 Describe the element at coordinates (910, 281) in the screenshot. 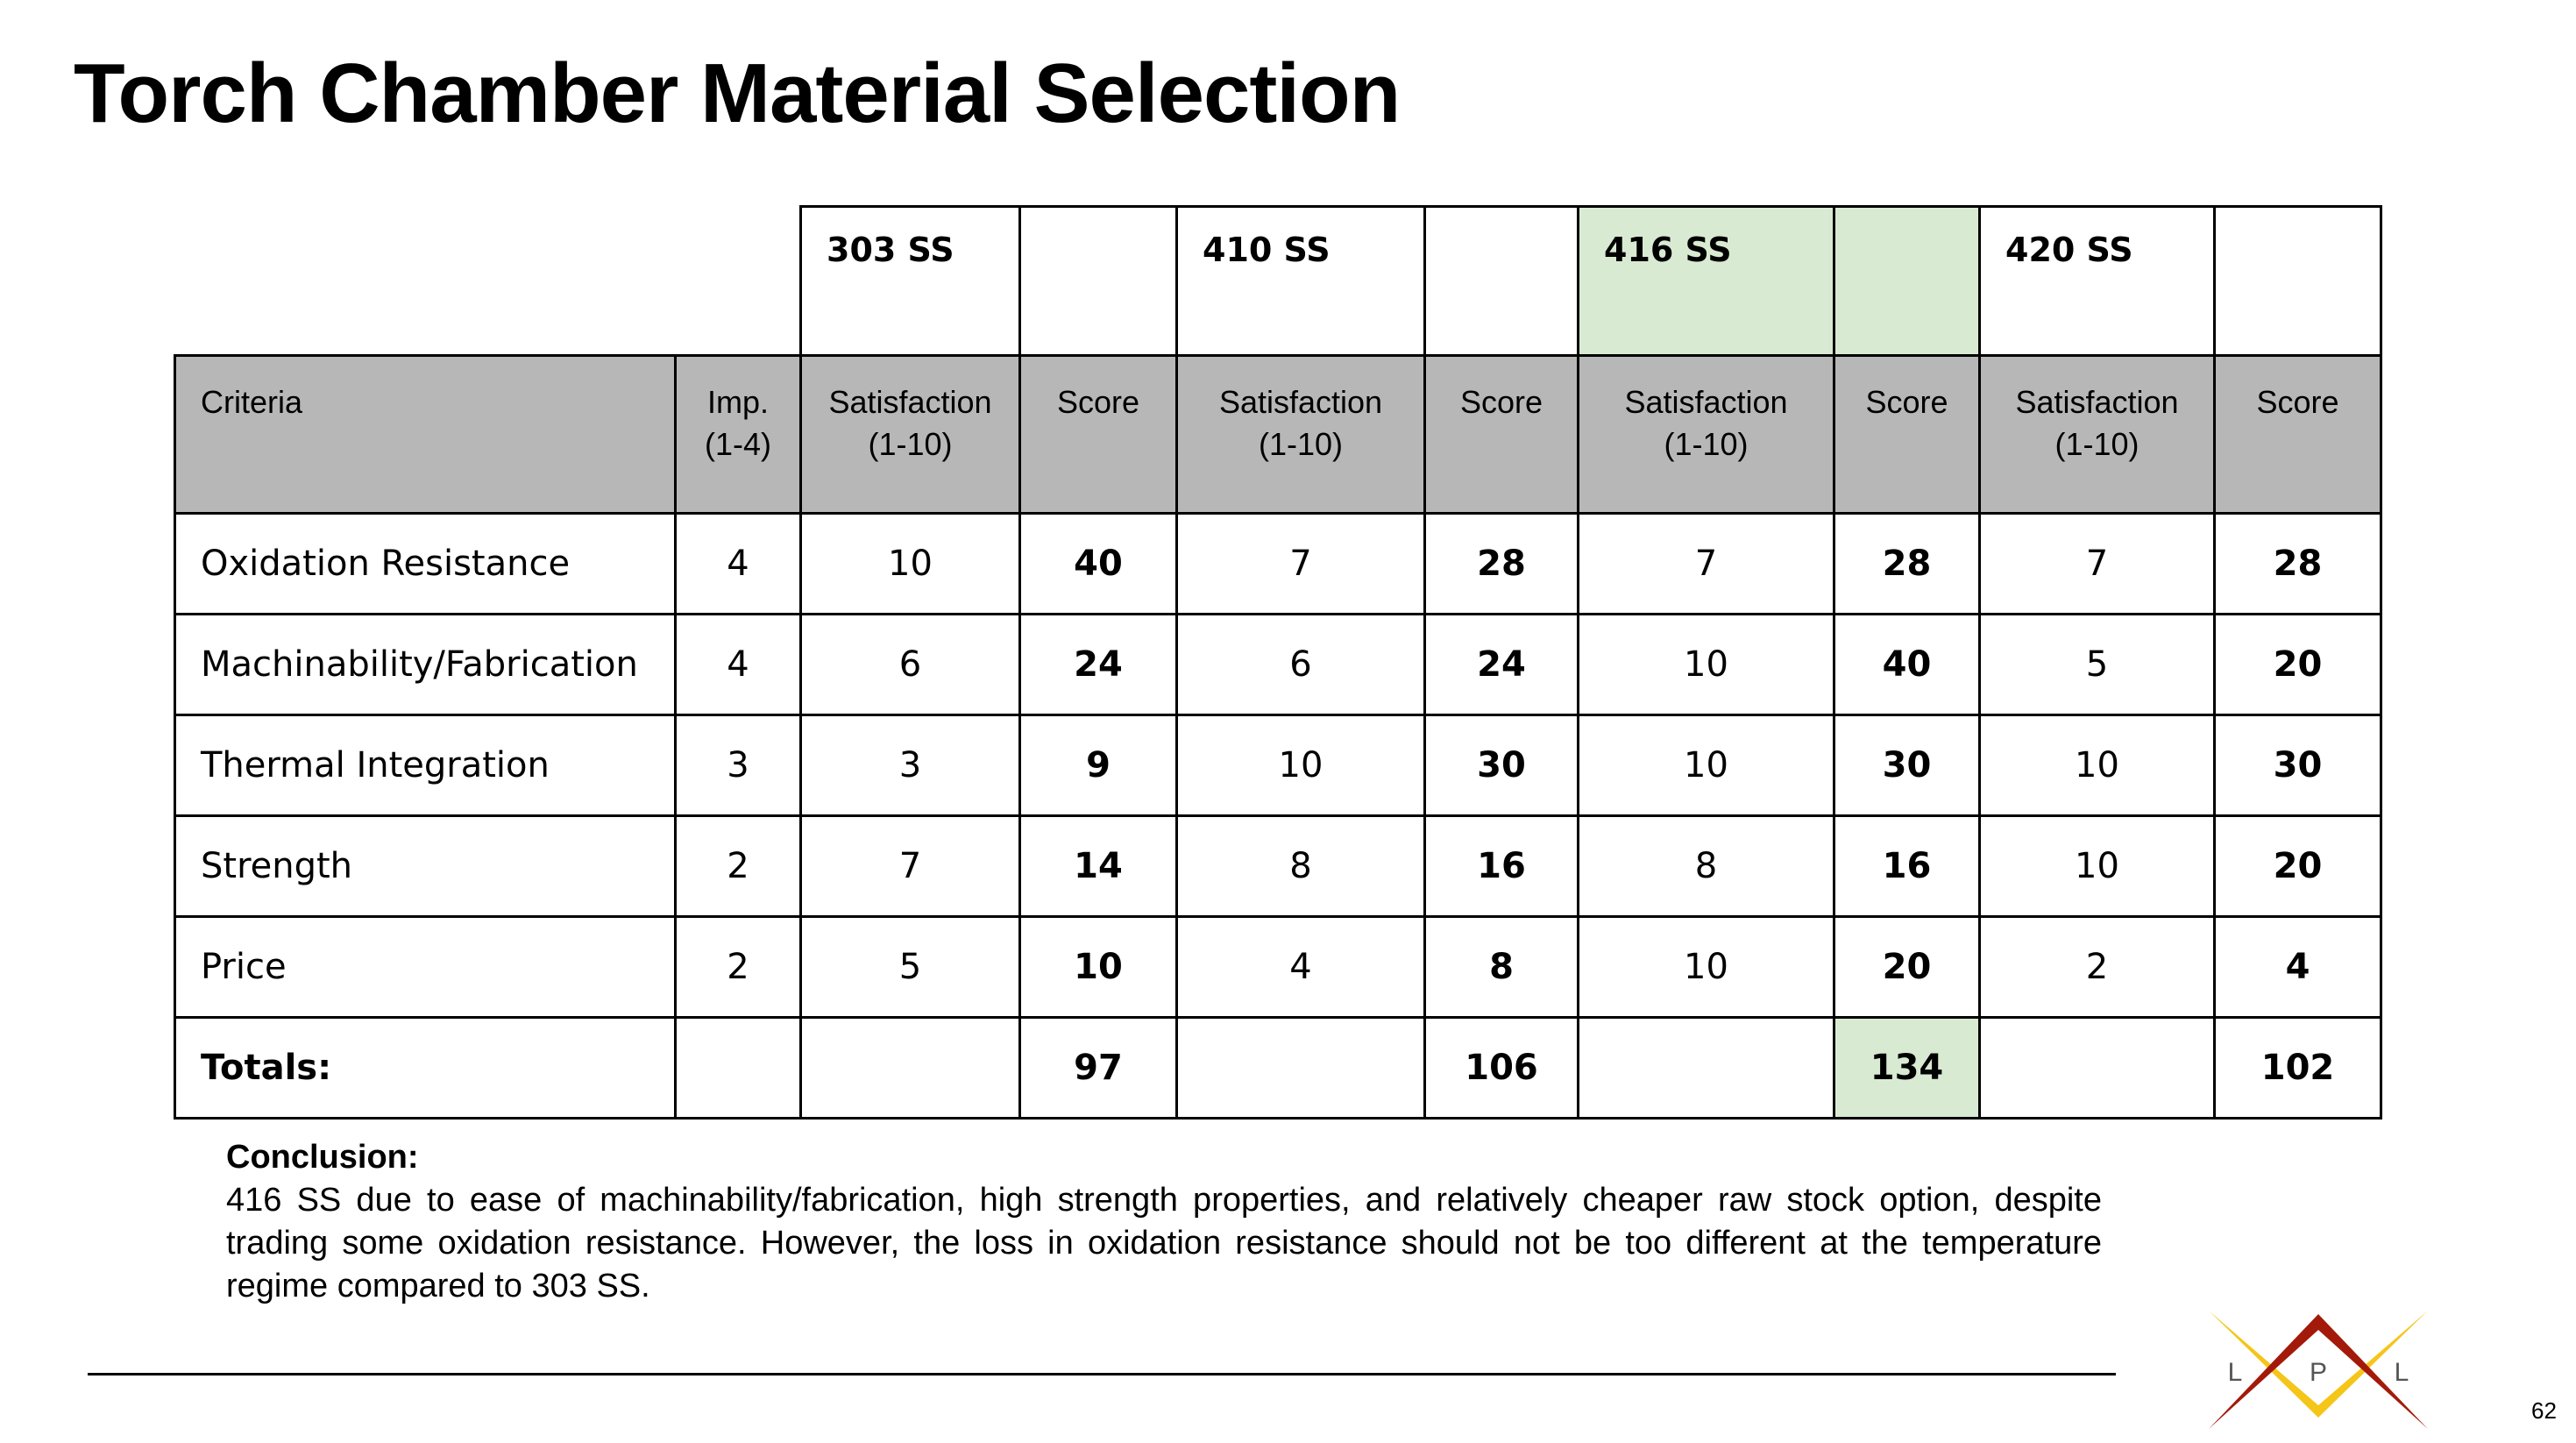

I see `material-303: 303 SS` at that location.